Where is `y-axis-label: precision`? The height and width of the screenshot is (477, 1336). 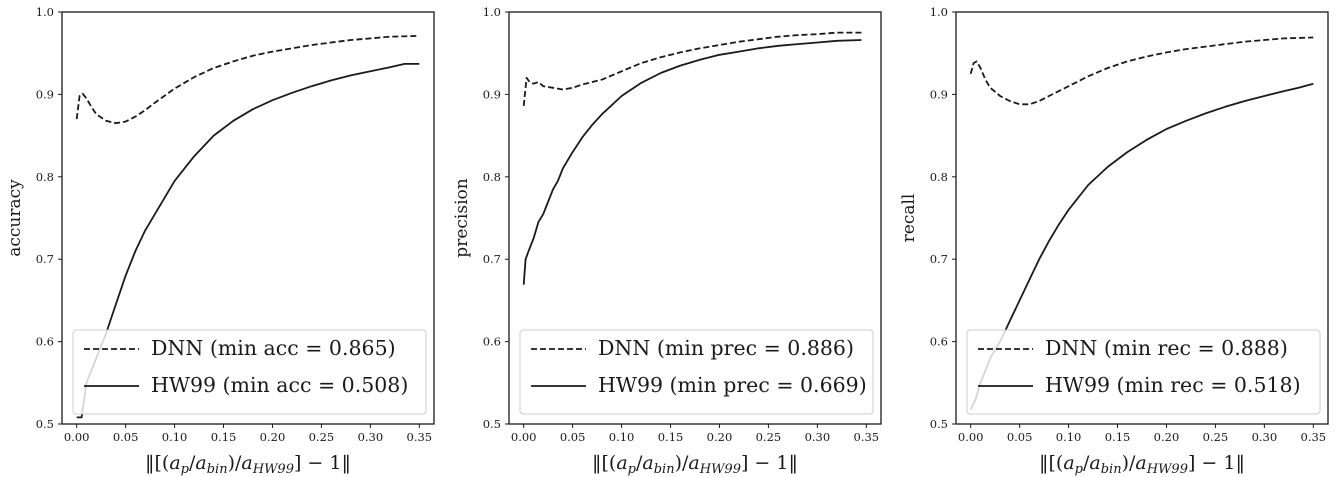 y-axis-label: precision is located at coordinates (462, 217).